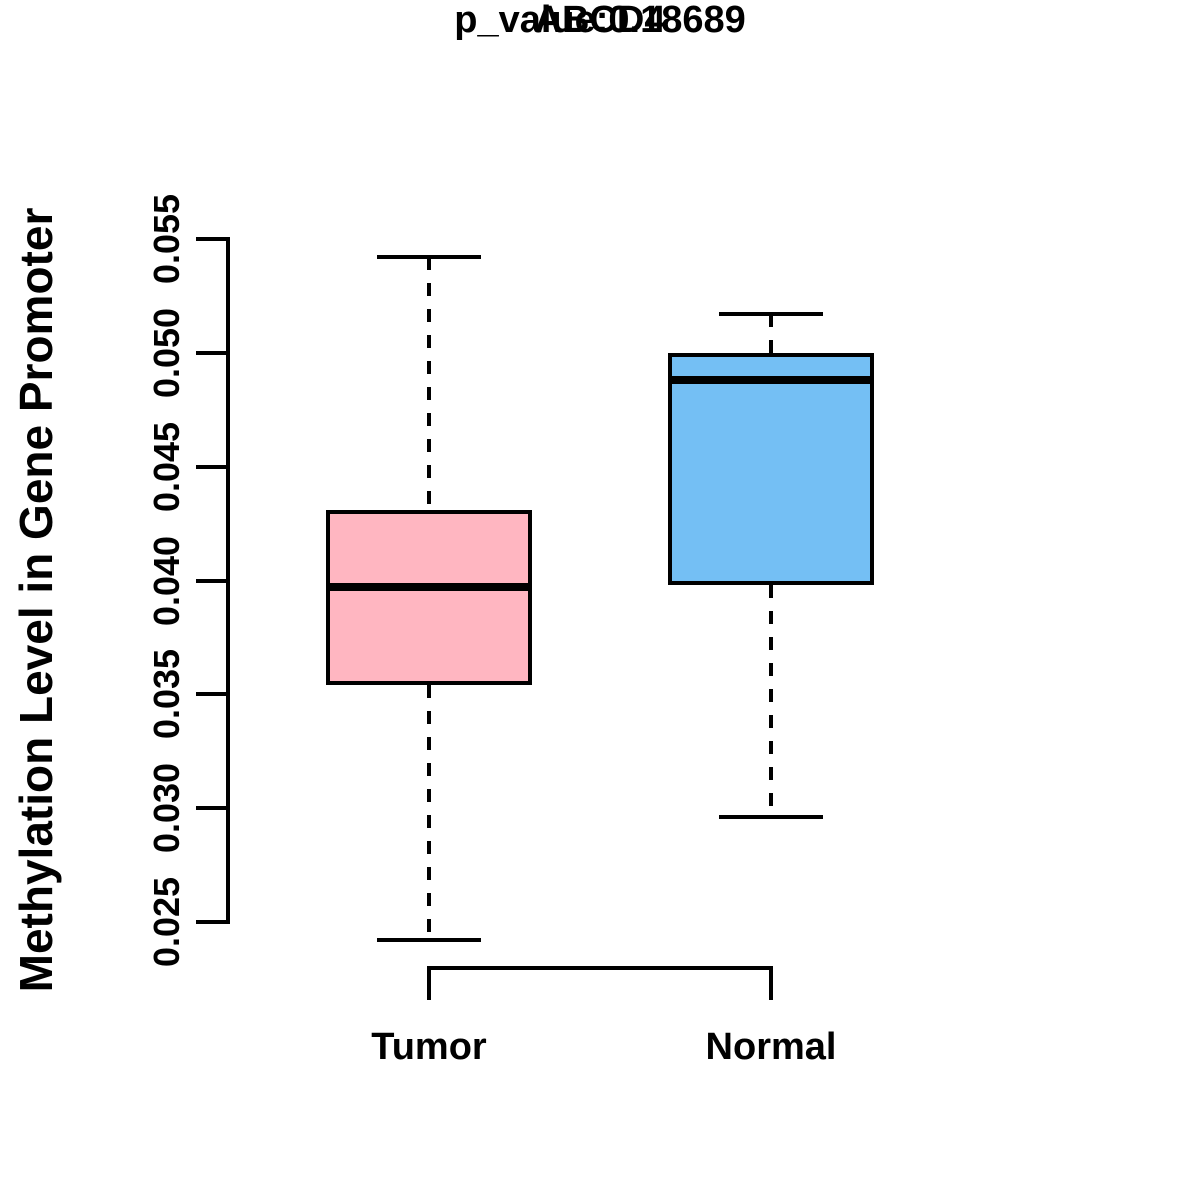  What do you see at coordinates (771, 469) in the screenshot?
I see `boxplot-box-normal` at bounding box center [771, 469].